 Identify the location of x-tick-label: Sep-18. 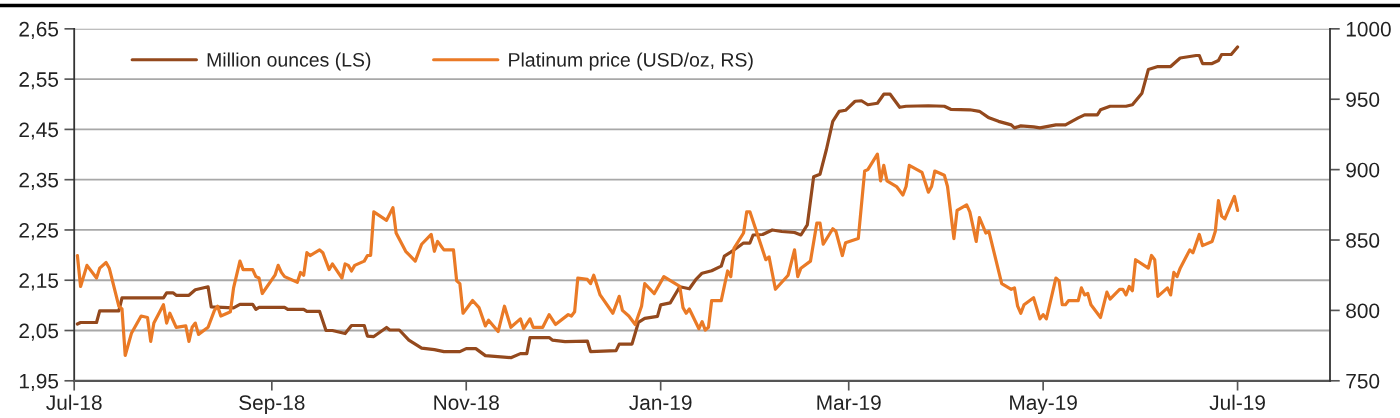
(272, 405).